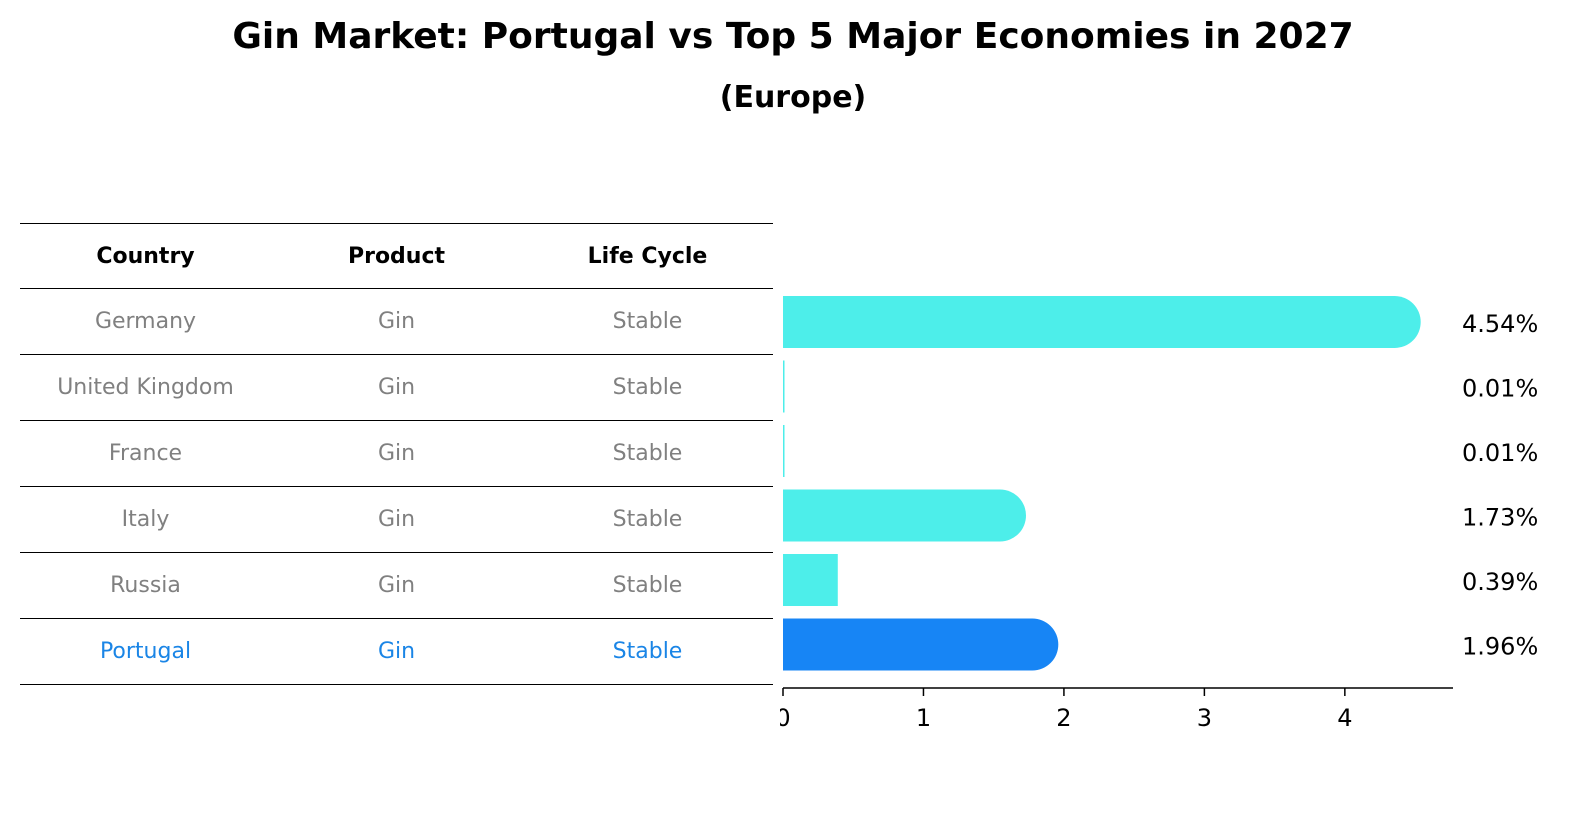 Image resolution: width=1586 pixels, height=823 pixels. What do you see at coordinates (145, 321) in the screenshot?
I see `cell-country: Germany` at bounding box center [145, 321].